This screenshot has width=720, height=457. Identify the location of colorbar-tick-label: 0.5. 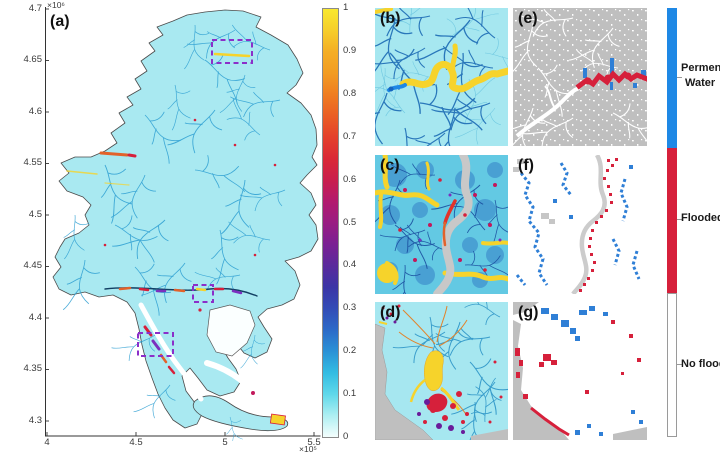
(350, 222).